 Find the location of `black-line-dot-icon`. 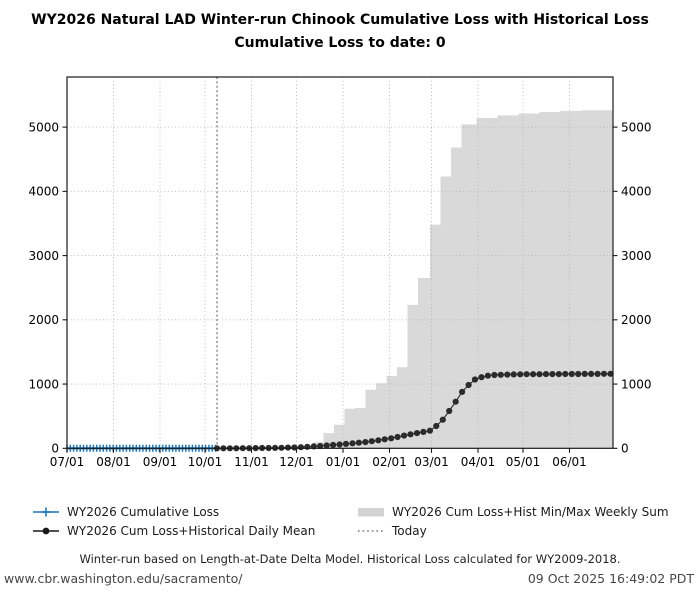

black-line-dot-icon is located at coordinates (46, 531).